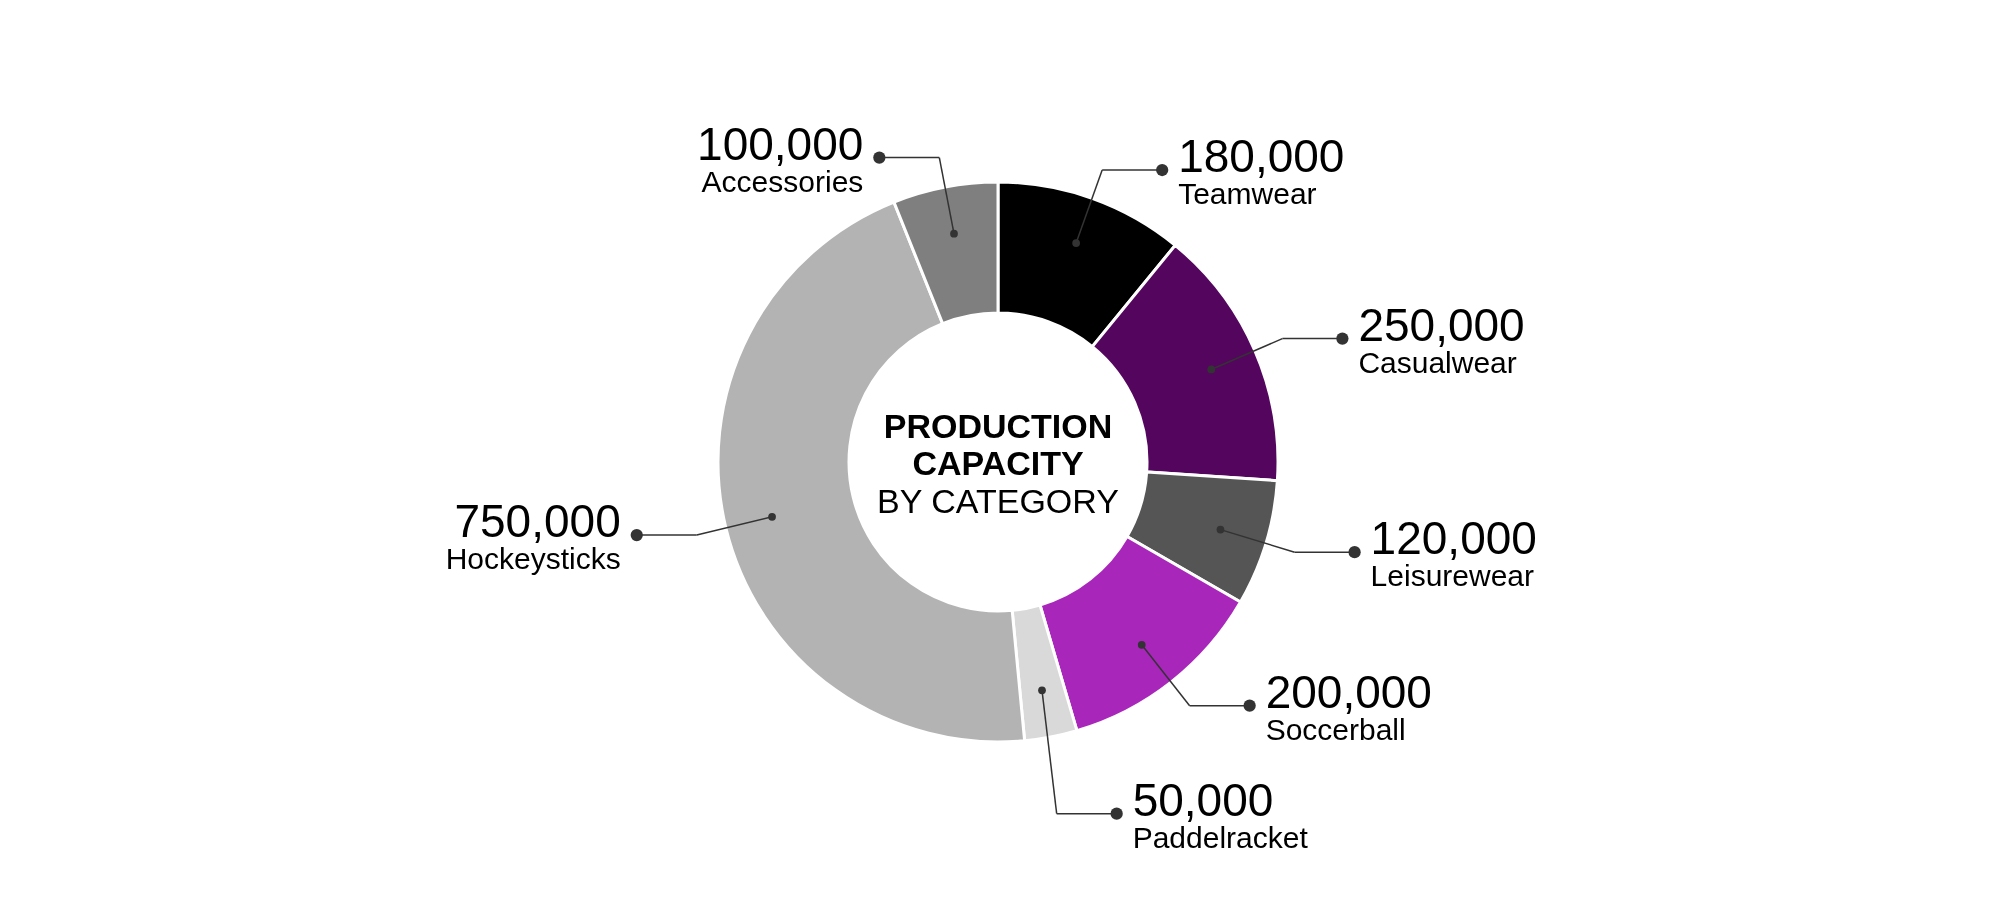  Describe the element at coordinates (1441, 324) in the screenshot. I see `data-label: 250,000` at that location.